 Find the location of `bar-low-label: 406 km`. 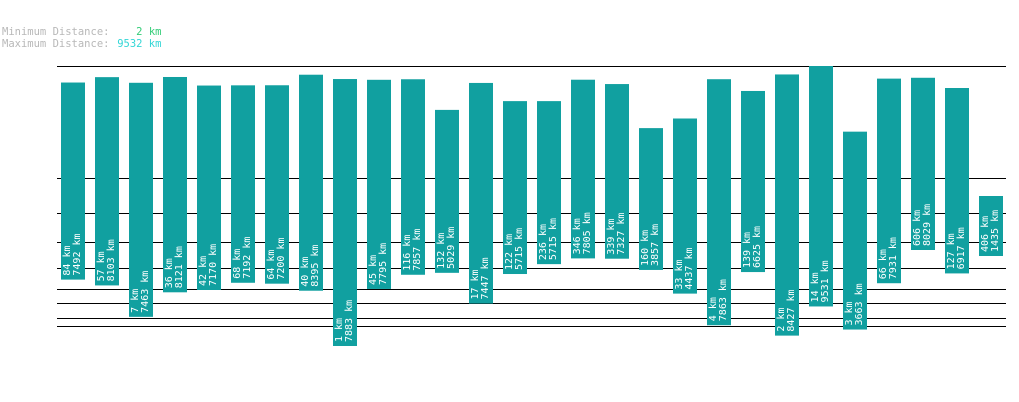

bar-low-label: 406 km is located at coordinates (985, 234).